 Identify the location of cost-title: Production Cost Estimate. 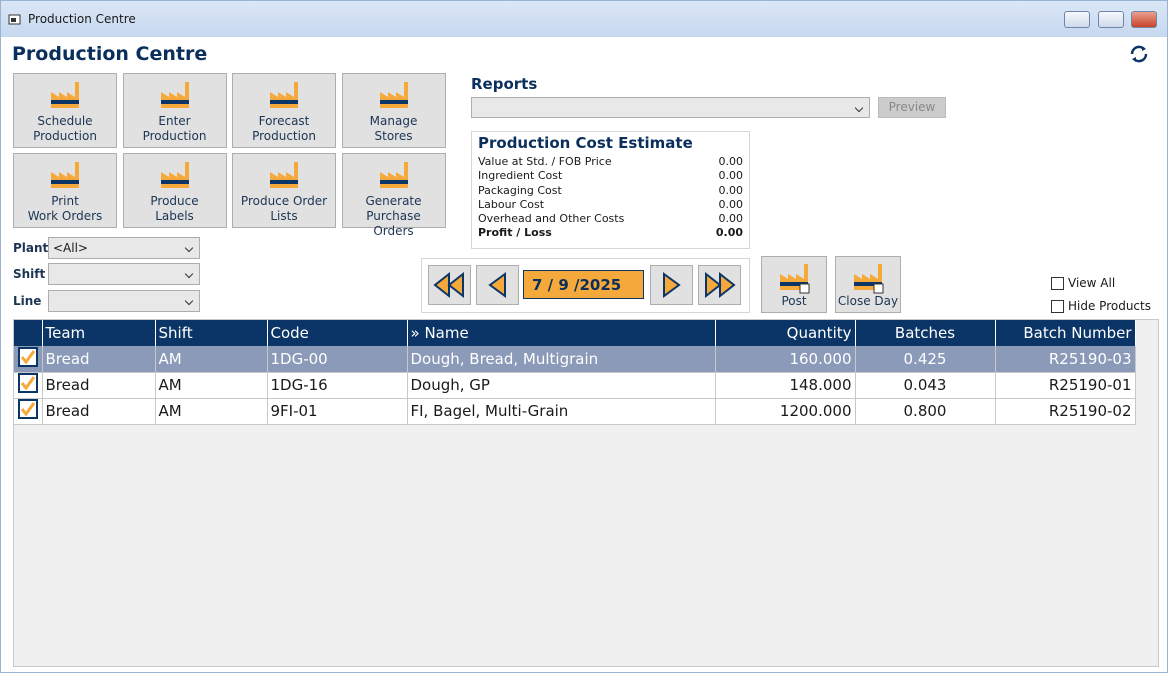
(585, 143).